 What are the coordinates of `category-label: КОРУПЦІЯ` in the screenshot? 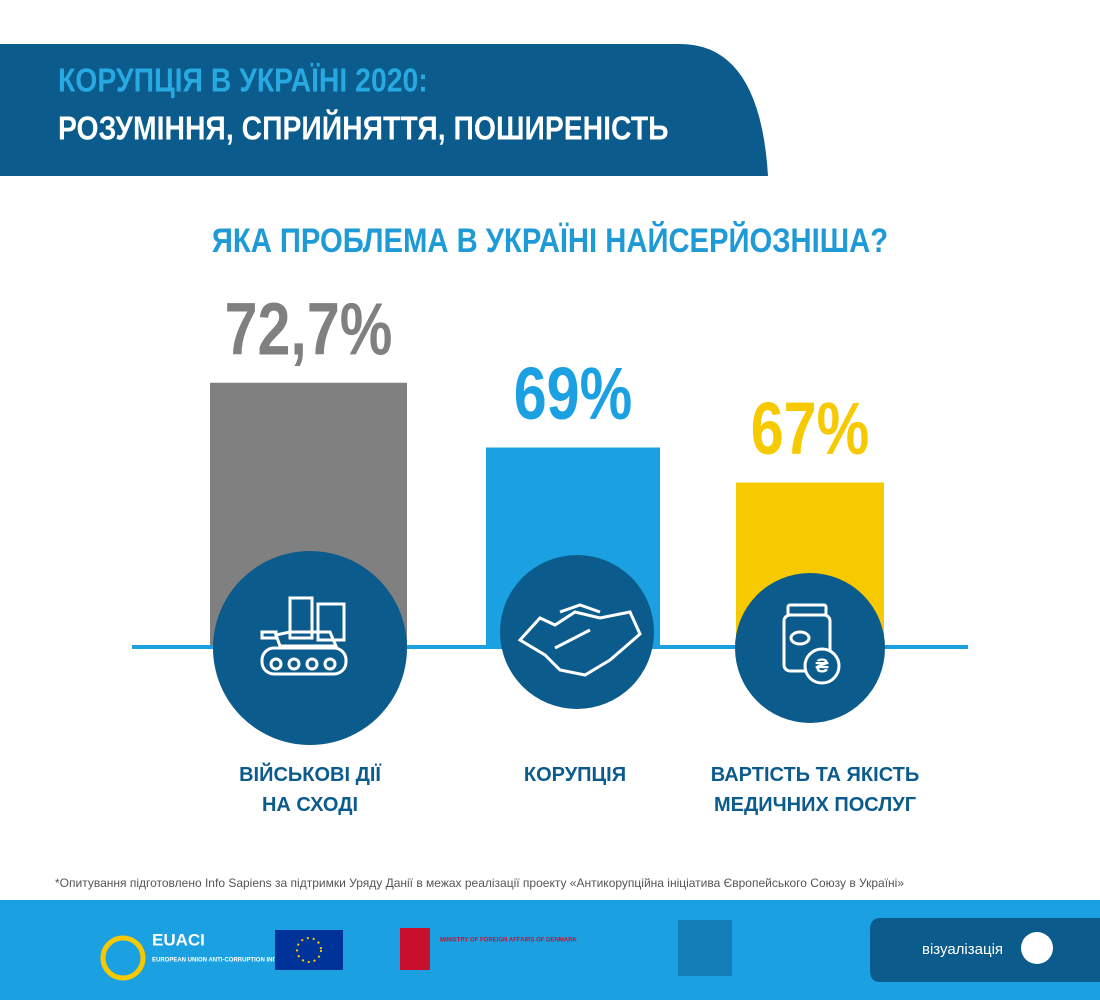 It's located at (575, 775).